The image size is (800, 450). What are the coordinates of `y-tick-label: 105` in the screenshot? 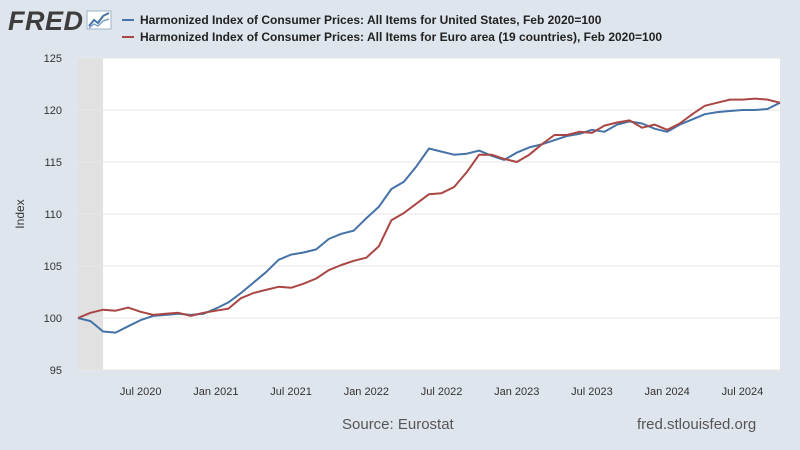 It's located at (53, 267).